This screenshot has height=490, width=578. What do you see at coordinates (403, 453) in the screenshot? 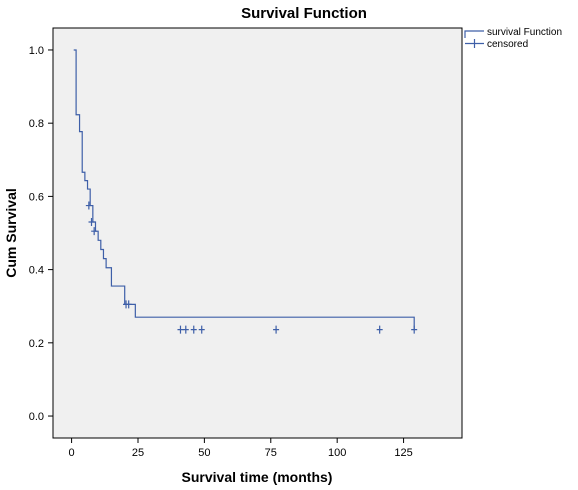
I see `x-tick-label: 125` at bounding box center [403, 453].